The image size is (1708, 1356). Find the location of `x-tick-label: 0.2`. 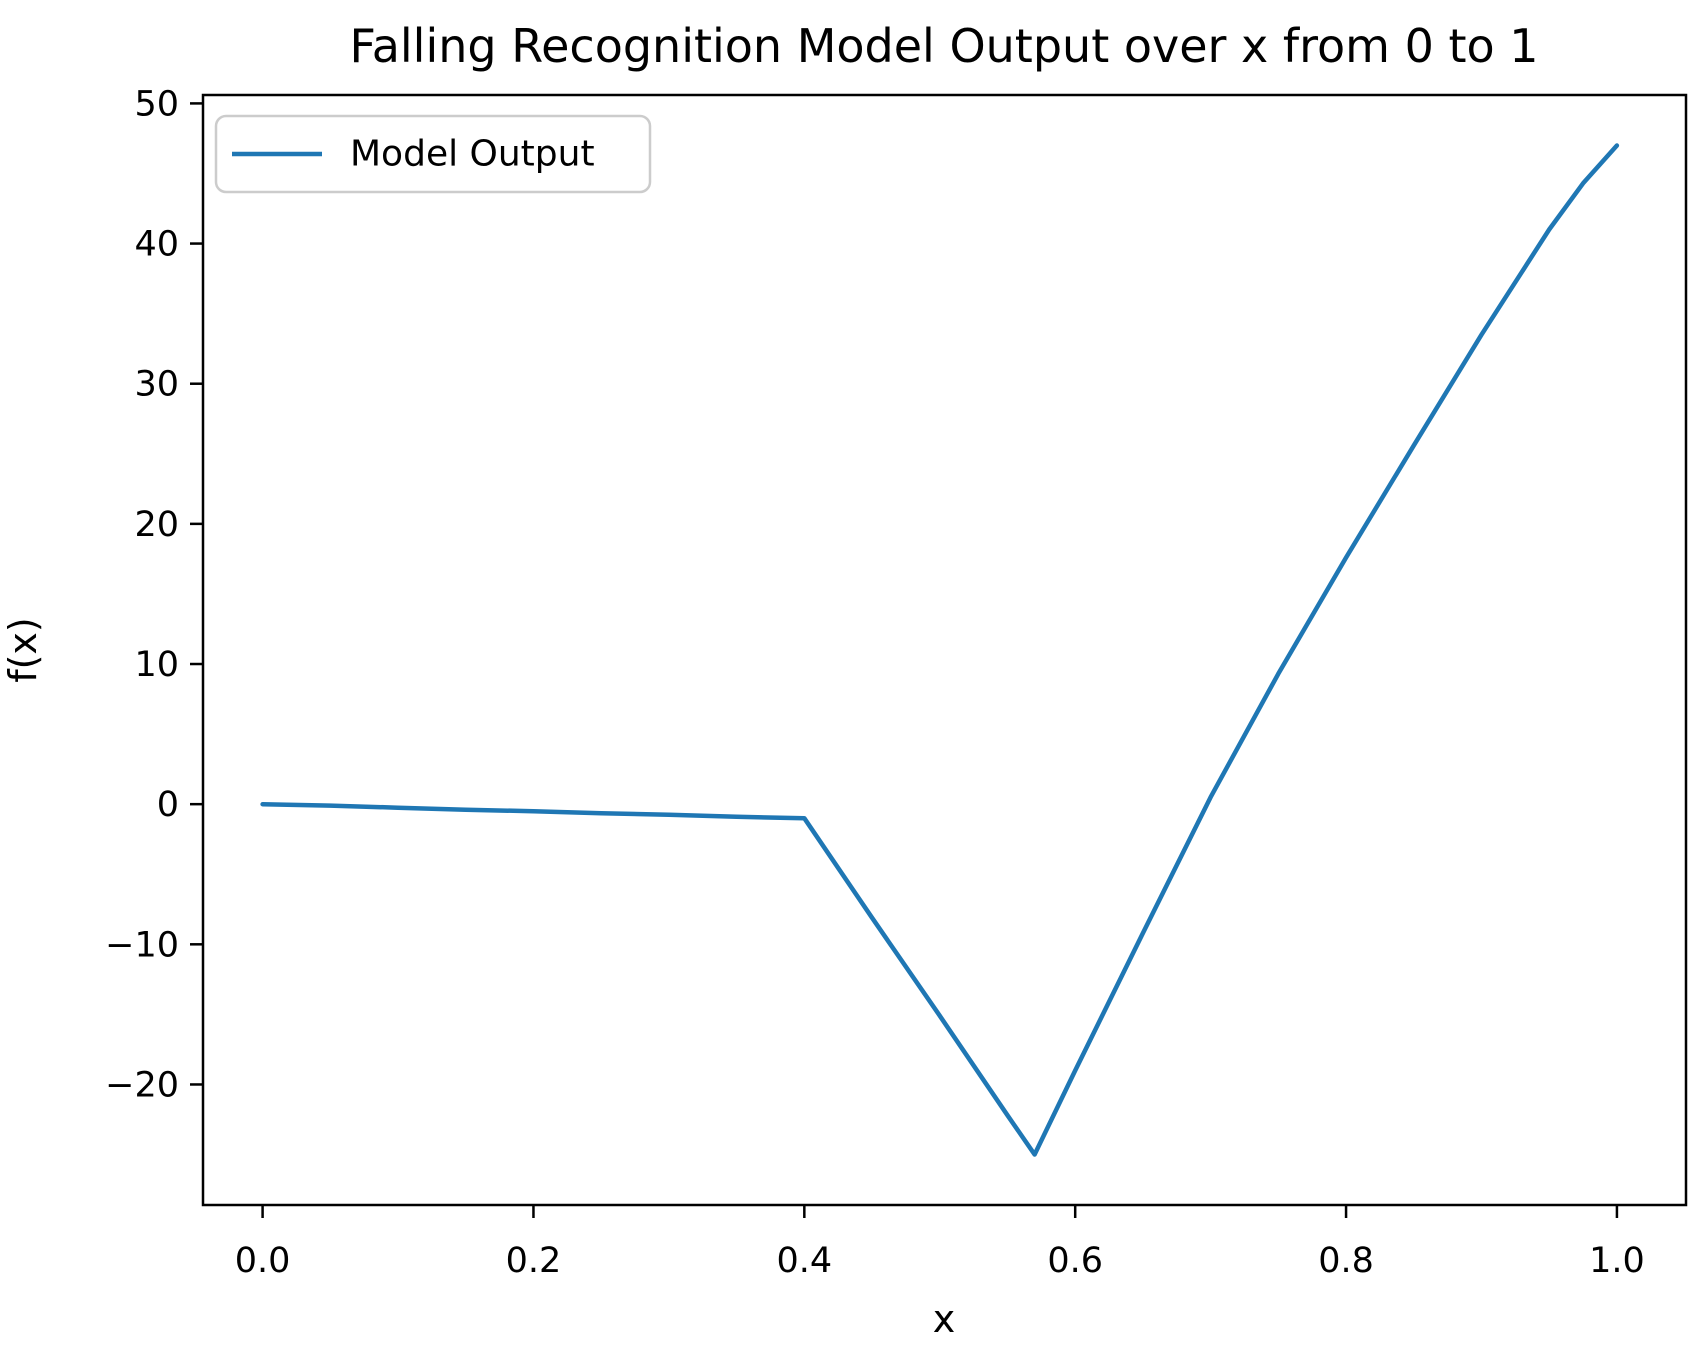

x-tick-label: 0.2 is located at coordinates (534, 1261).